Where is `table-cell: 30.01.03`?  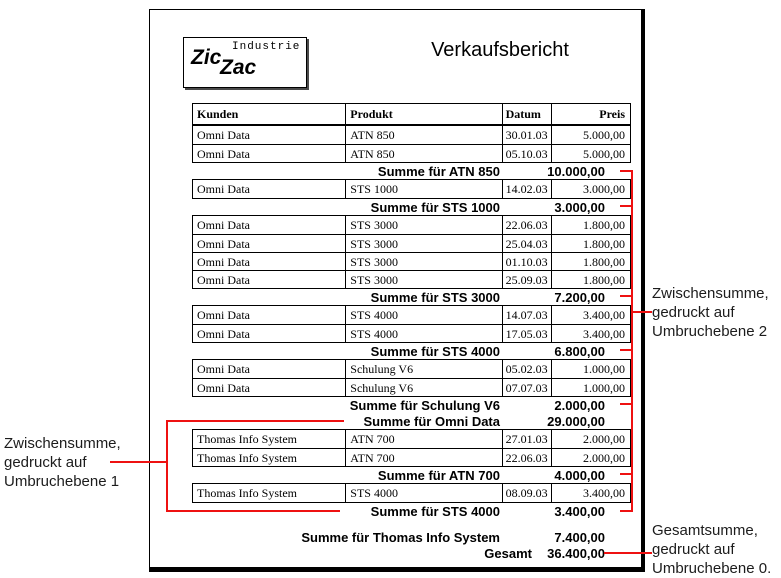 table-cell: 30.01.03 is located at coordinates (526, 135).